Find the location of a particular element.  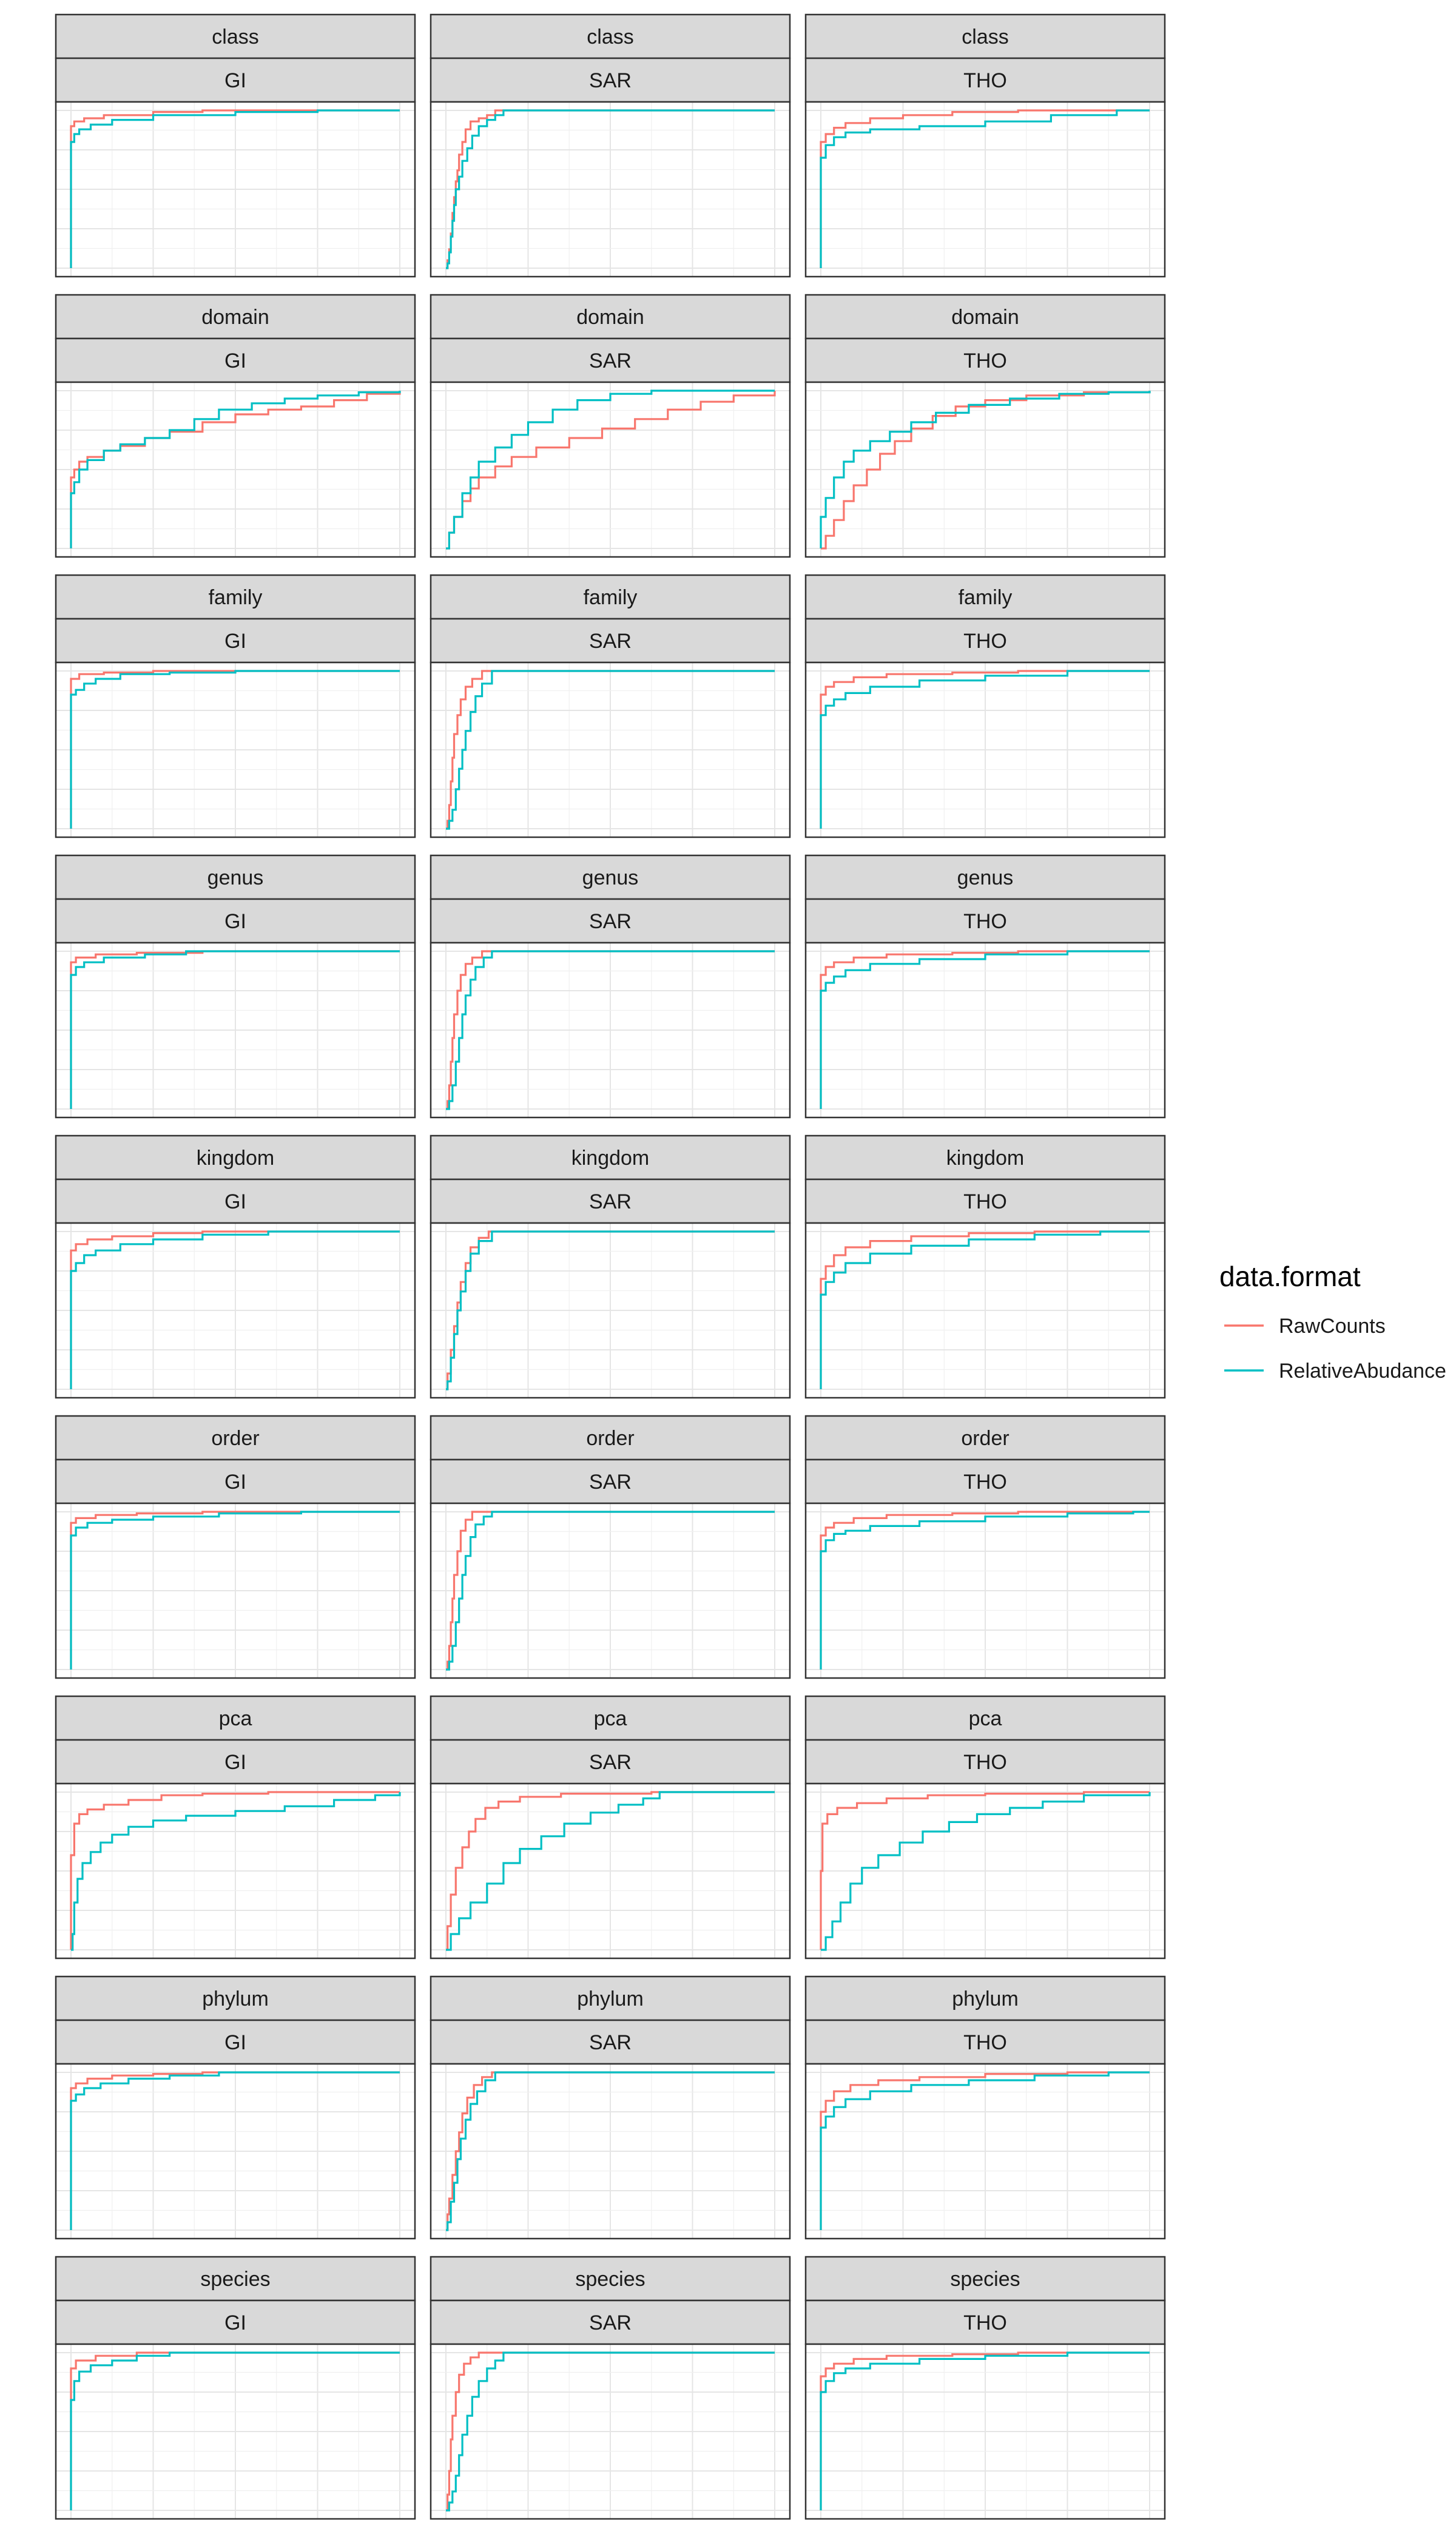

facet-panel-pca-THO: pca THO is located at coordinates (985, 1827).